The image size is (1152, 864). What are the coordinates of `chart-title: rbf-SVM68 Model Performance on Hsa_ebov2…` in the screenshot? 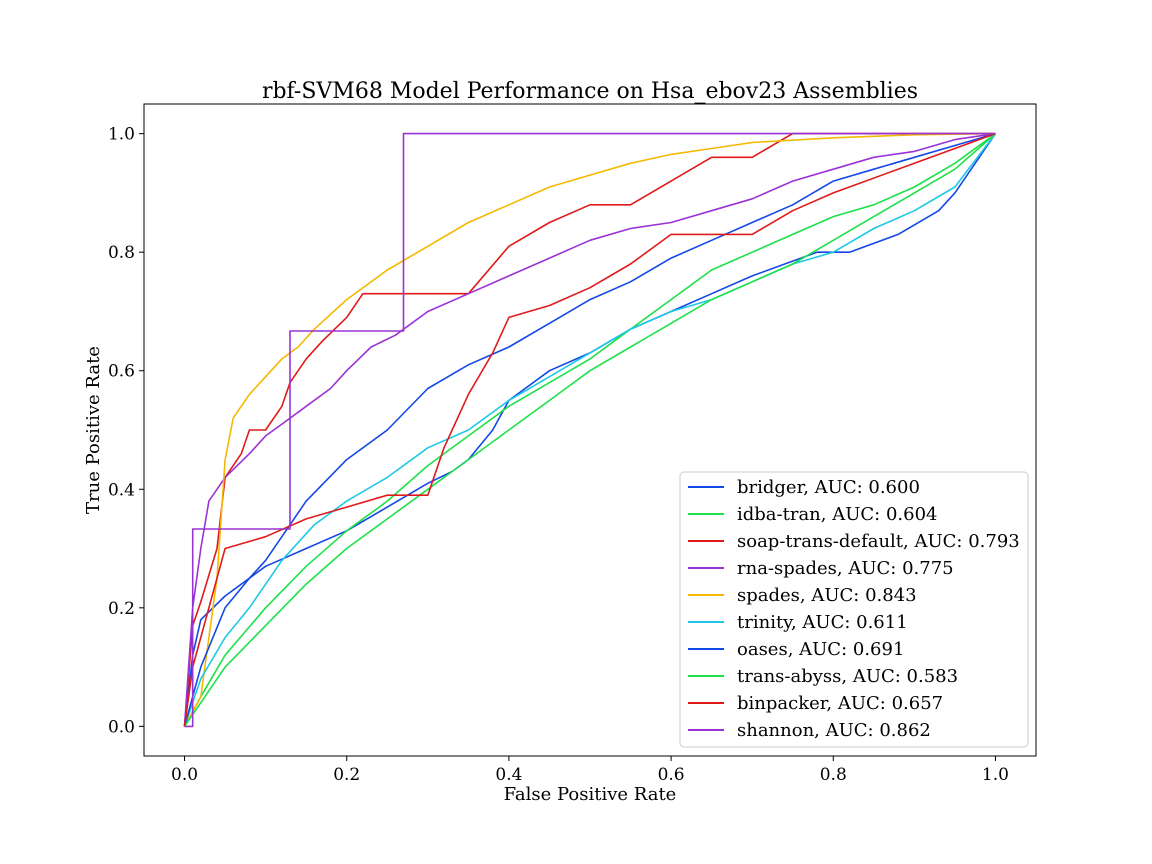 It's located at (590, 91).